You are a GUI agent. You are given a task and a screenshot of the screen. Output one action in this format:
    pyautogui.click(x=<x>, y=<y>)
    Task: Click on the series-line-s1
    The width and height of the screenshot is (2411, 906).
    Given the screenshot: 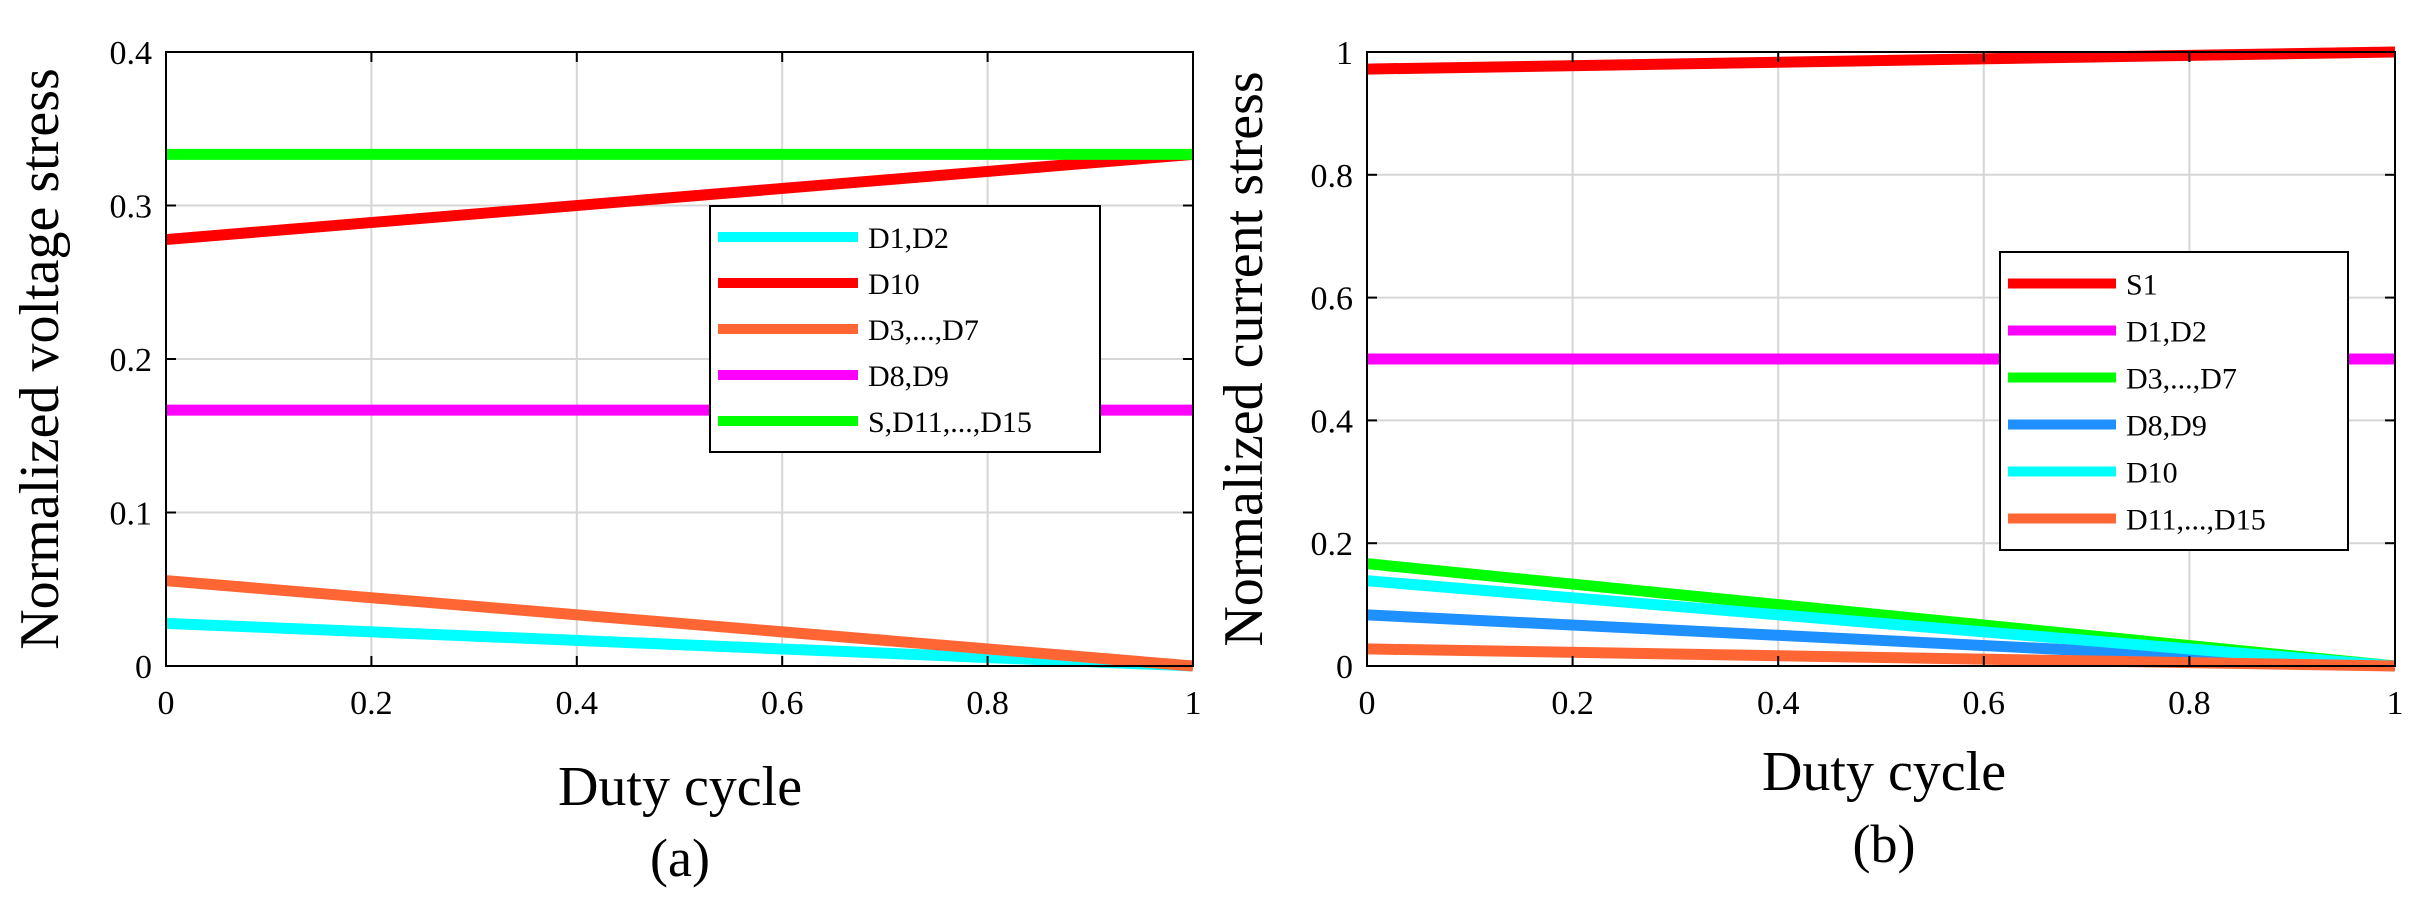 What is the action you would take?
    pyautogui.click(x=1881, y=60)
    